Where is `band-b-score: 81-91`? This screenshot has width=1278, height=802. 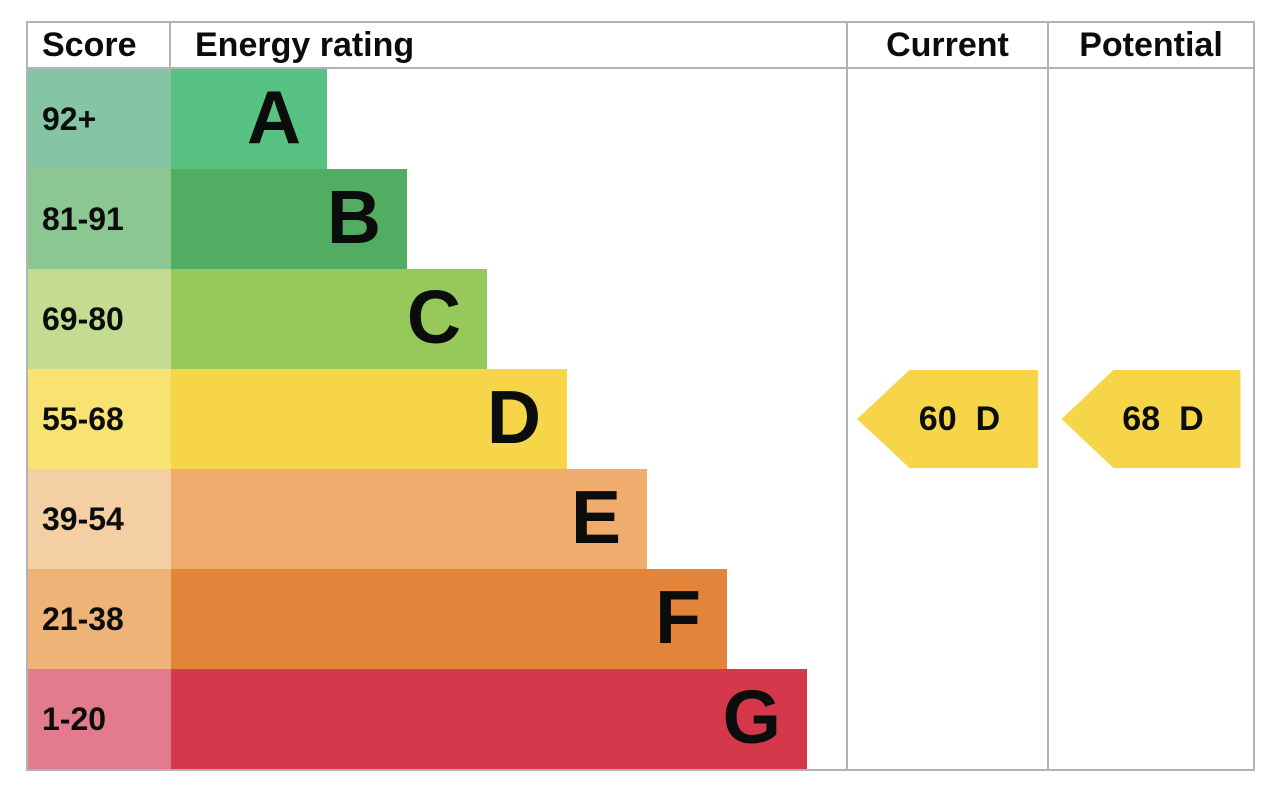
band-b-score: 81-91 is located at coordinates (99, 219).